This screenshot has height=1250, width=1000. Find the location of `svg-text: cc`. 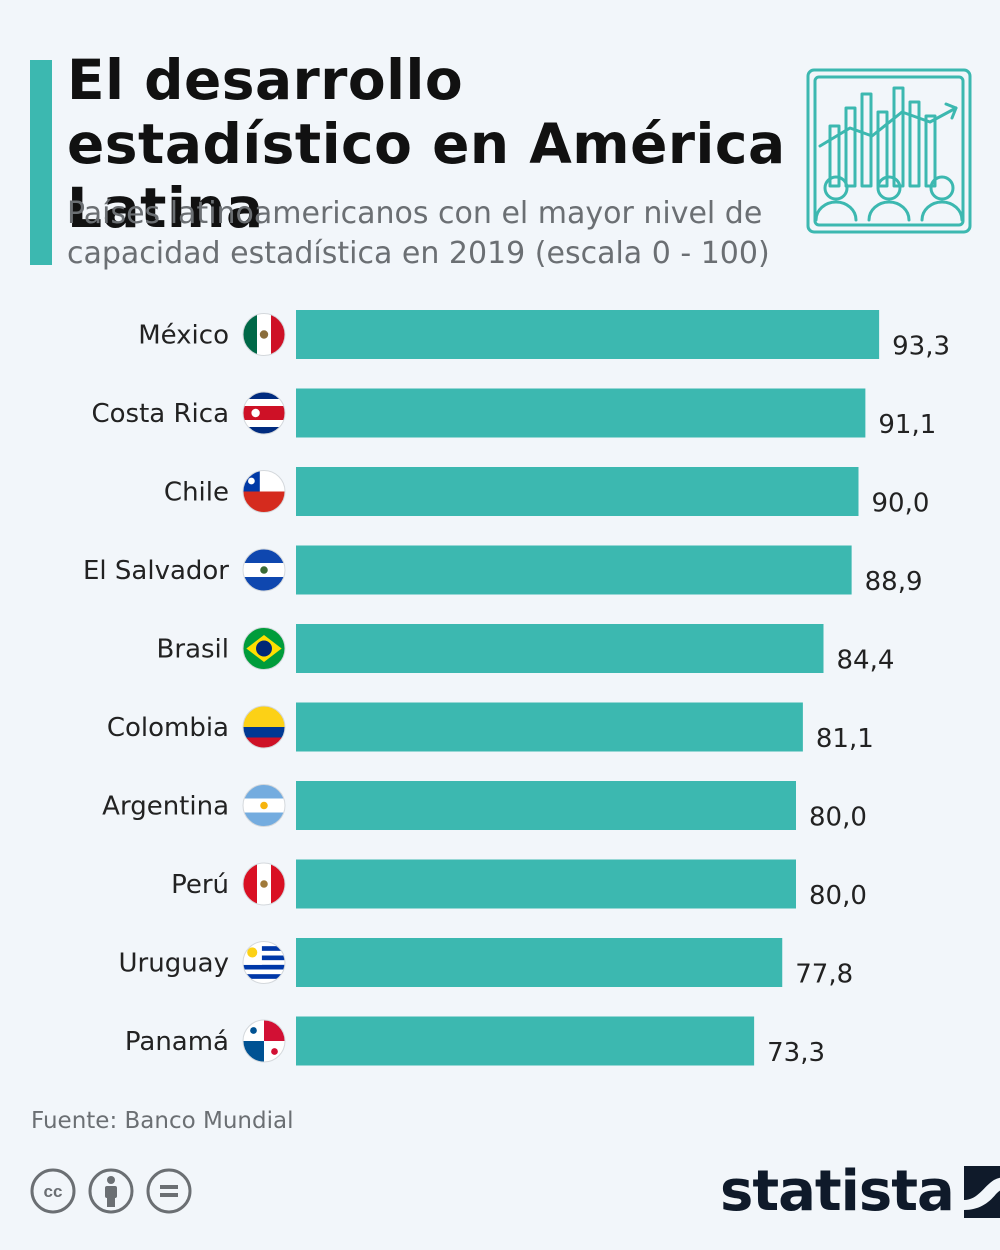

svg-text: cc is located at coordinates (53, 1191).